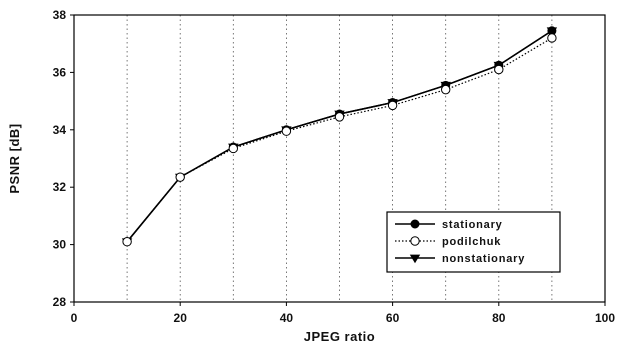  Describe the element at coordinates (415, 224) in the screenshot. I see `legend-marker-stationary` at that location.